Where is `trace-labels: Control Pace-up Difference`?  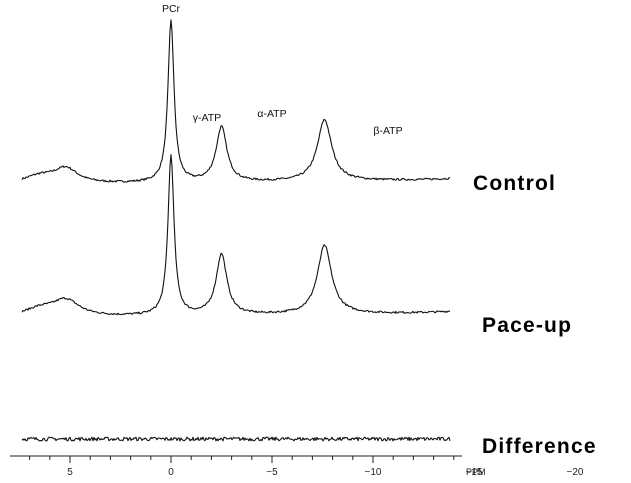
trace-labels: Control Pace-up Difference is located at coordinates (535, 315).